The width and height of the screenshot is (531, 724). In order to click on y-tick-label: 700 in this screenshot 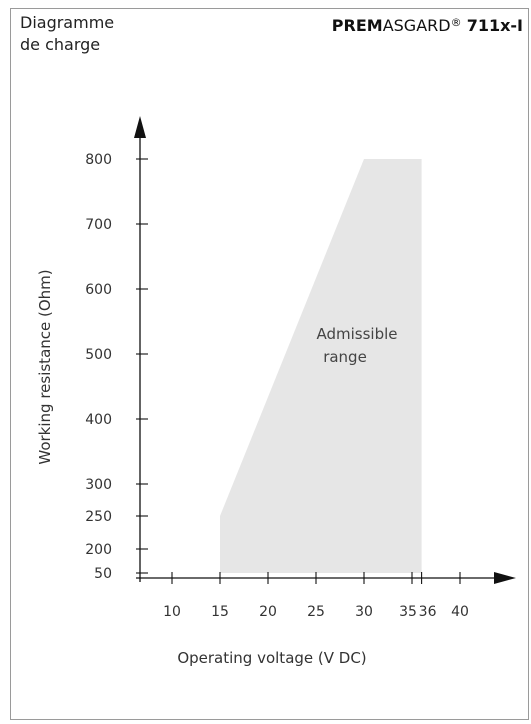, I will do `click(98, 225)`.